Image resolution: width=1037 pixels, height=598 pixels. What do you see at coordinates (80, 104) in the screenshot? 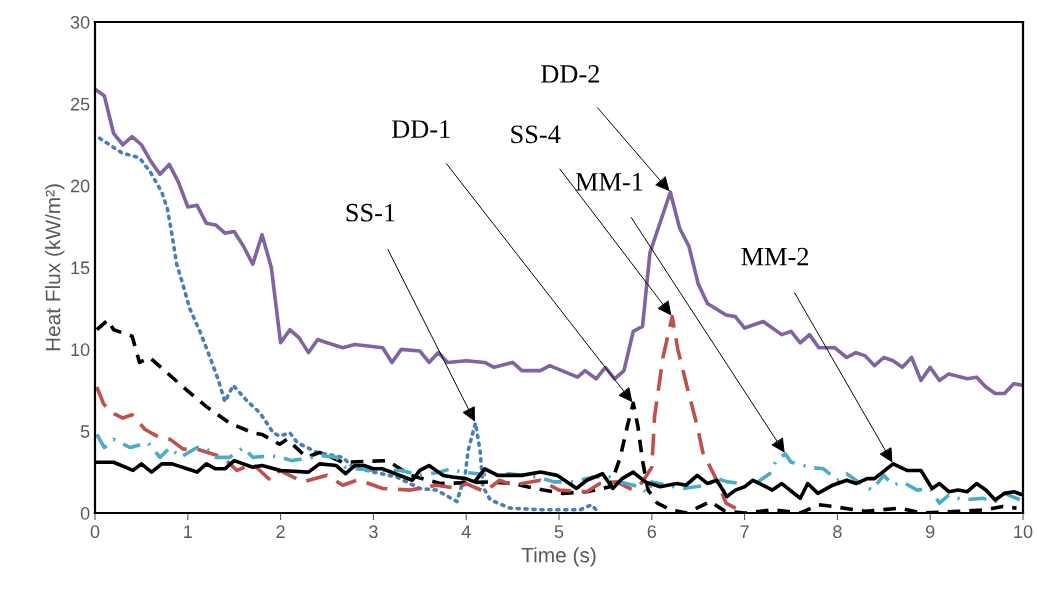
I see `y-tick-label: 25` at bounding box center [80, 104].